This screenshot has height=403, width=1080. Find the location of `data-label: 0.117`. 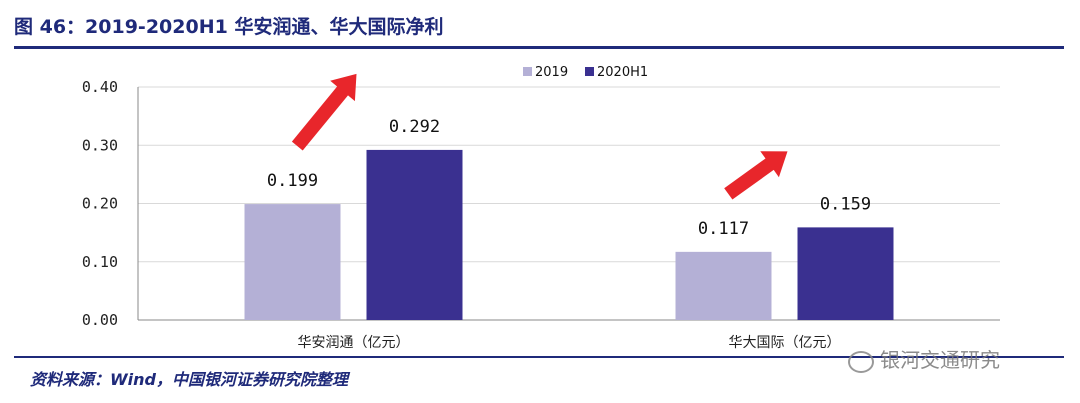

data-label: 0.117 is located at coordinates (723, 229).